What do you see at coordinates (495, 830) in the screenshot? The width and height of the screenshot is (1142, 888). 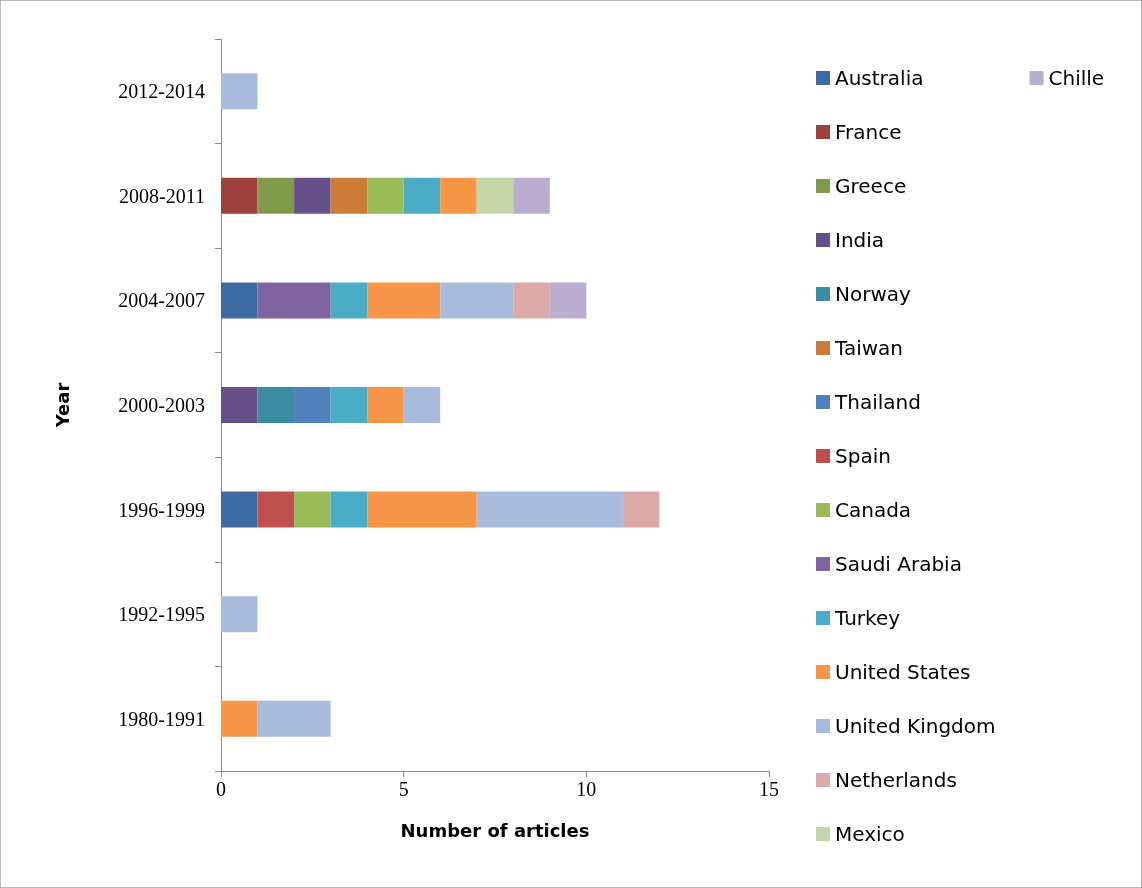 I see `x-axis-title: Number of articles` at bounding box center [495, 830].